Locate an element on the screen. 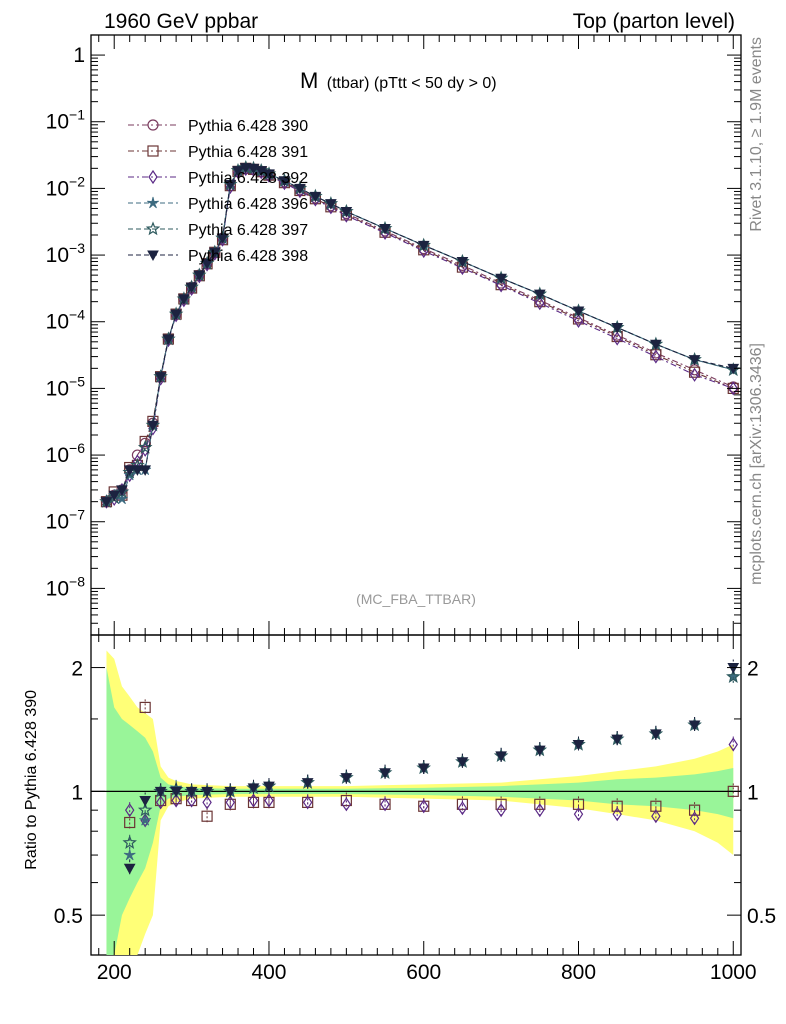 The image size is (786, 1024). legend-label-1: Pythia 6.428 391 is located at coordinates (248, 152).